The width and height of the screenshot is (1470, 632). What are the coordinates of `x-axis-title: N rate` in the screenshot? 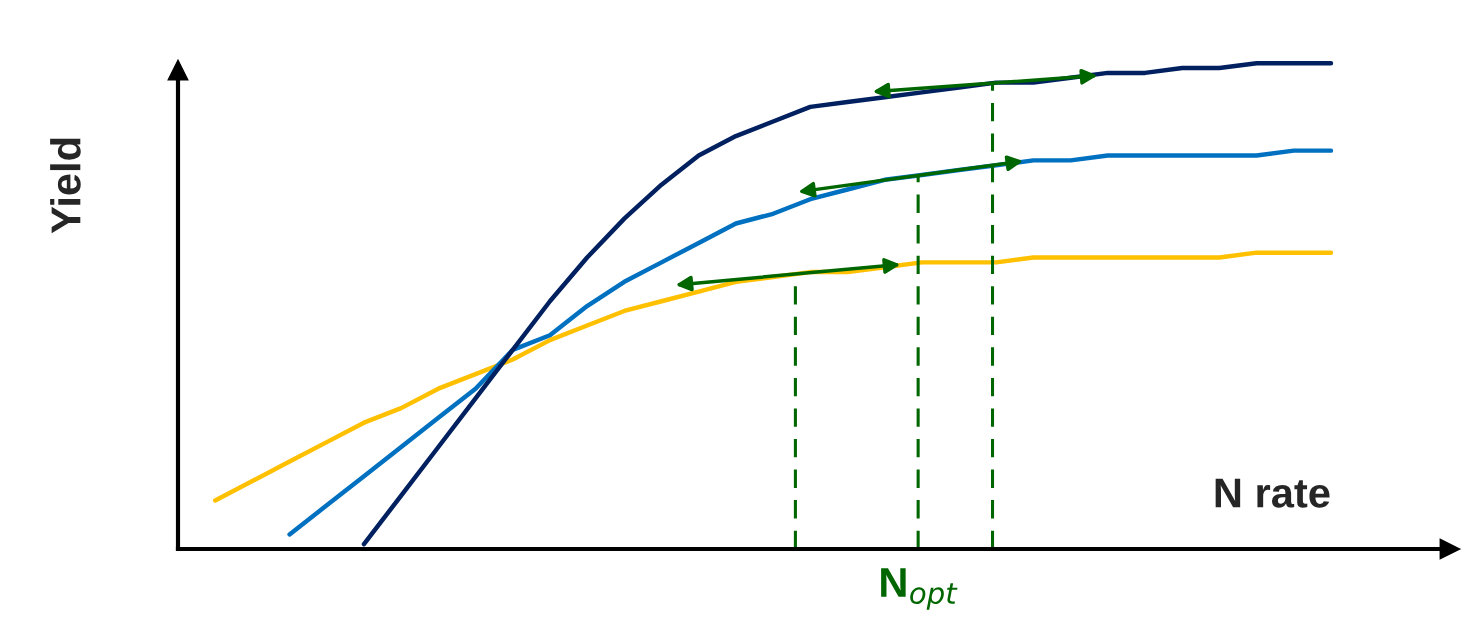 It's located at (1272, 493).